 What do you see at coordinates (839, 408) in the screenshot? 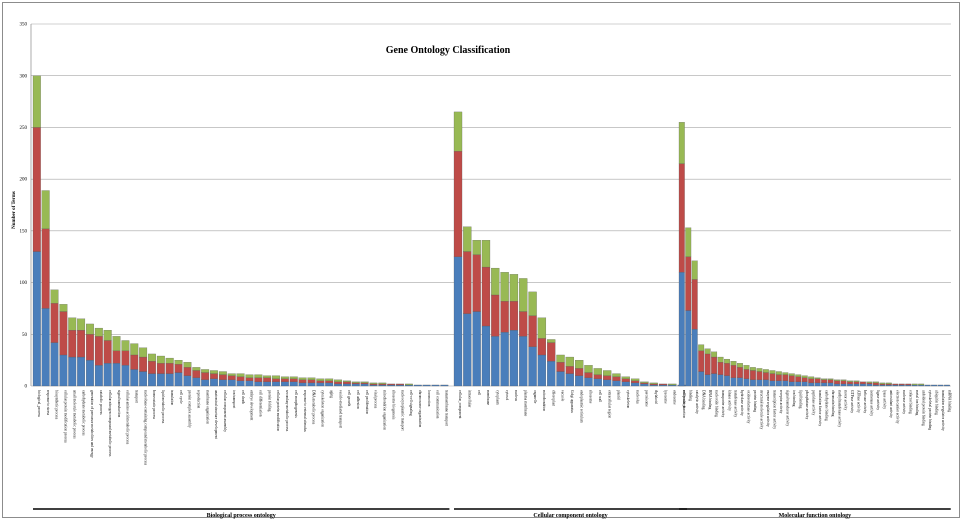
I see `category-label: methyltransferase activity` at bounding box center [839, 408].